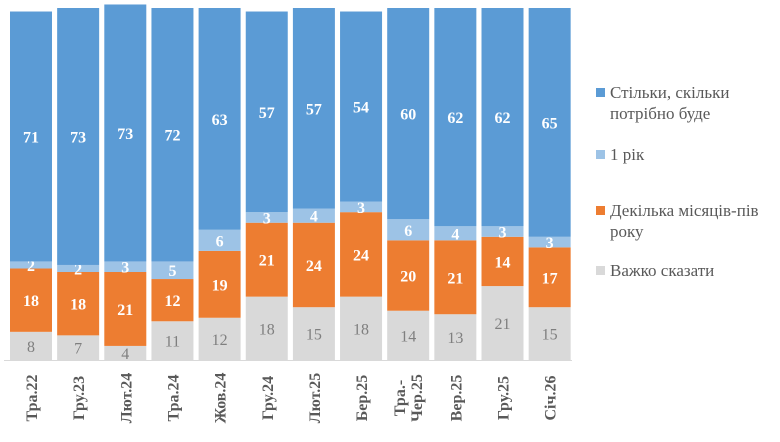 The height and width of the screenshot is (442, 780). What do you see at coordinates (315, 398) in the screenshot?
I see `x-tick-label: Лют.25` at bounding box center [315, 398].